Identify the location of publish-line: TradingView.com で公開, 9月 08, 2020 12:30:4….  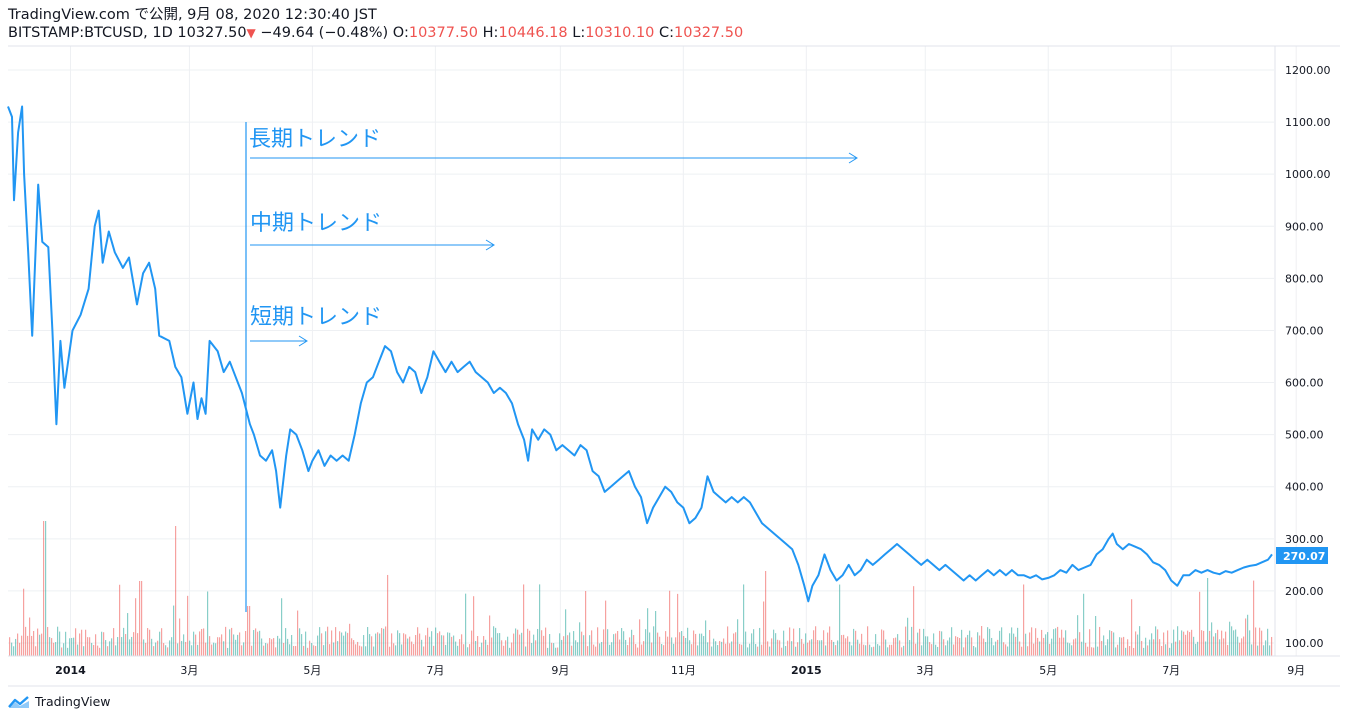
(192, 15).